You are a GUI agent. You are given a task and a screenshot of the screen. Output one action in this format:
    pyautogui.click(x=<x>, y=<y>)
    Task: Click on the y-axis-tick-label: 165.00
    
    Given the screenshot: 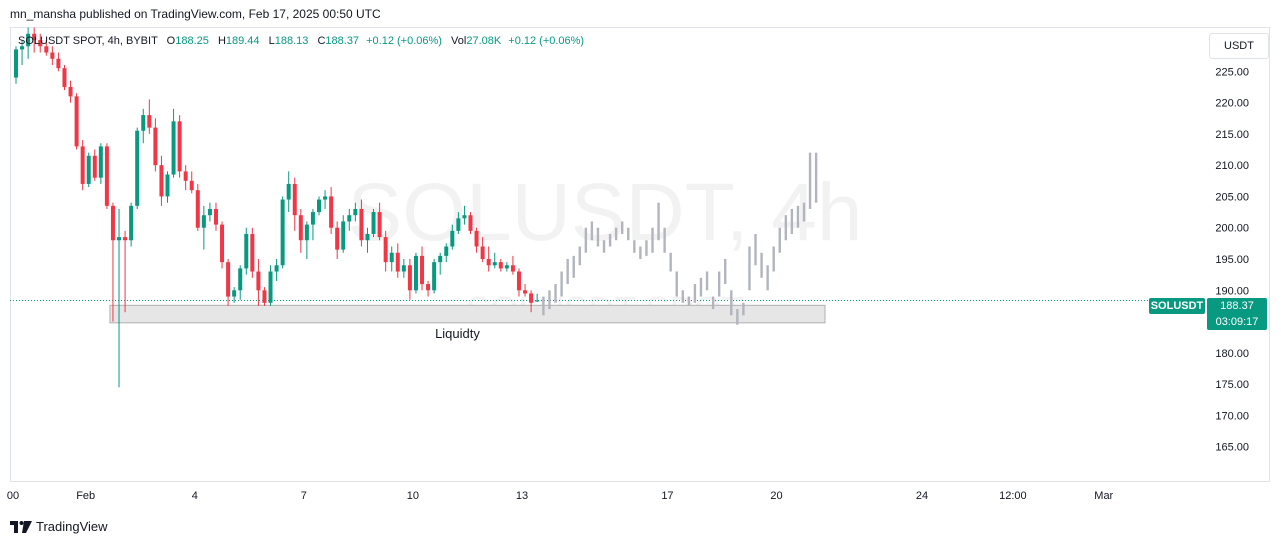 What is the action you would take?
    pyautogui.click(x=1232, y=448)
    